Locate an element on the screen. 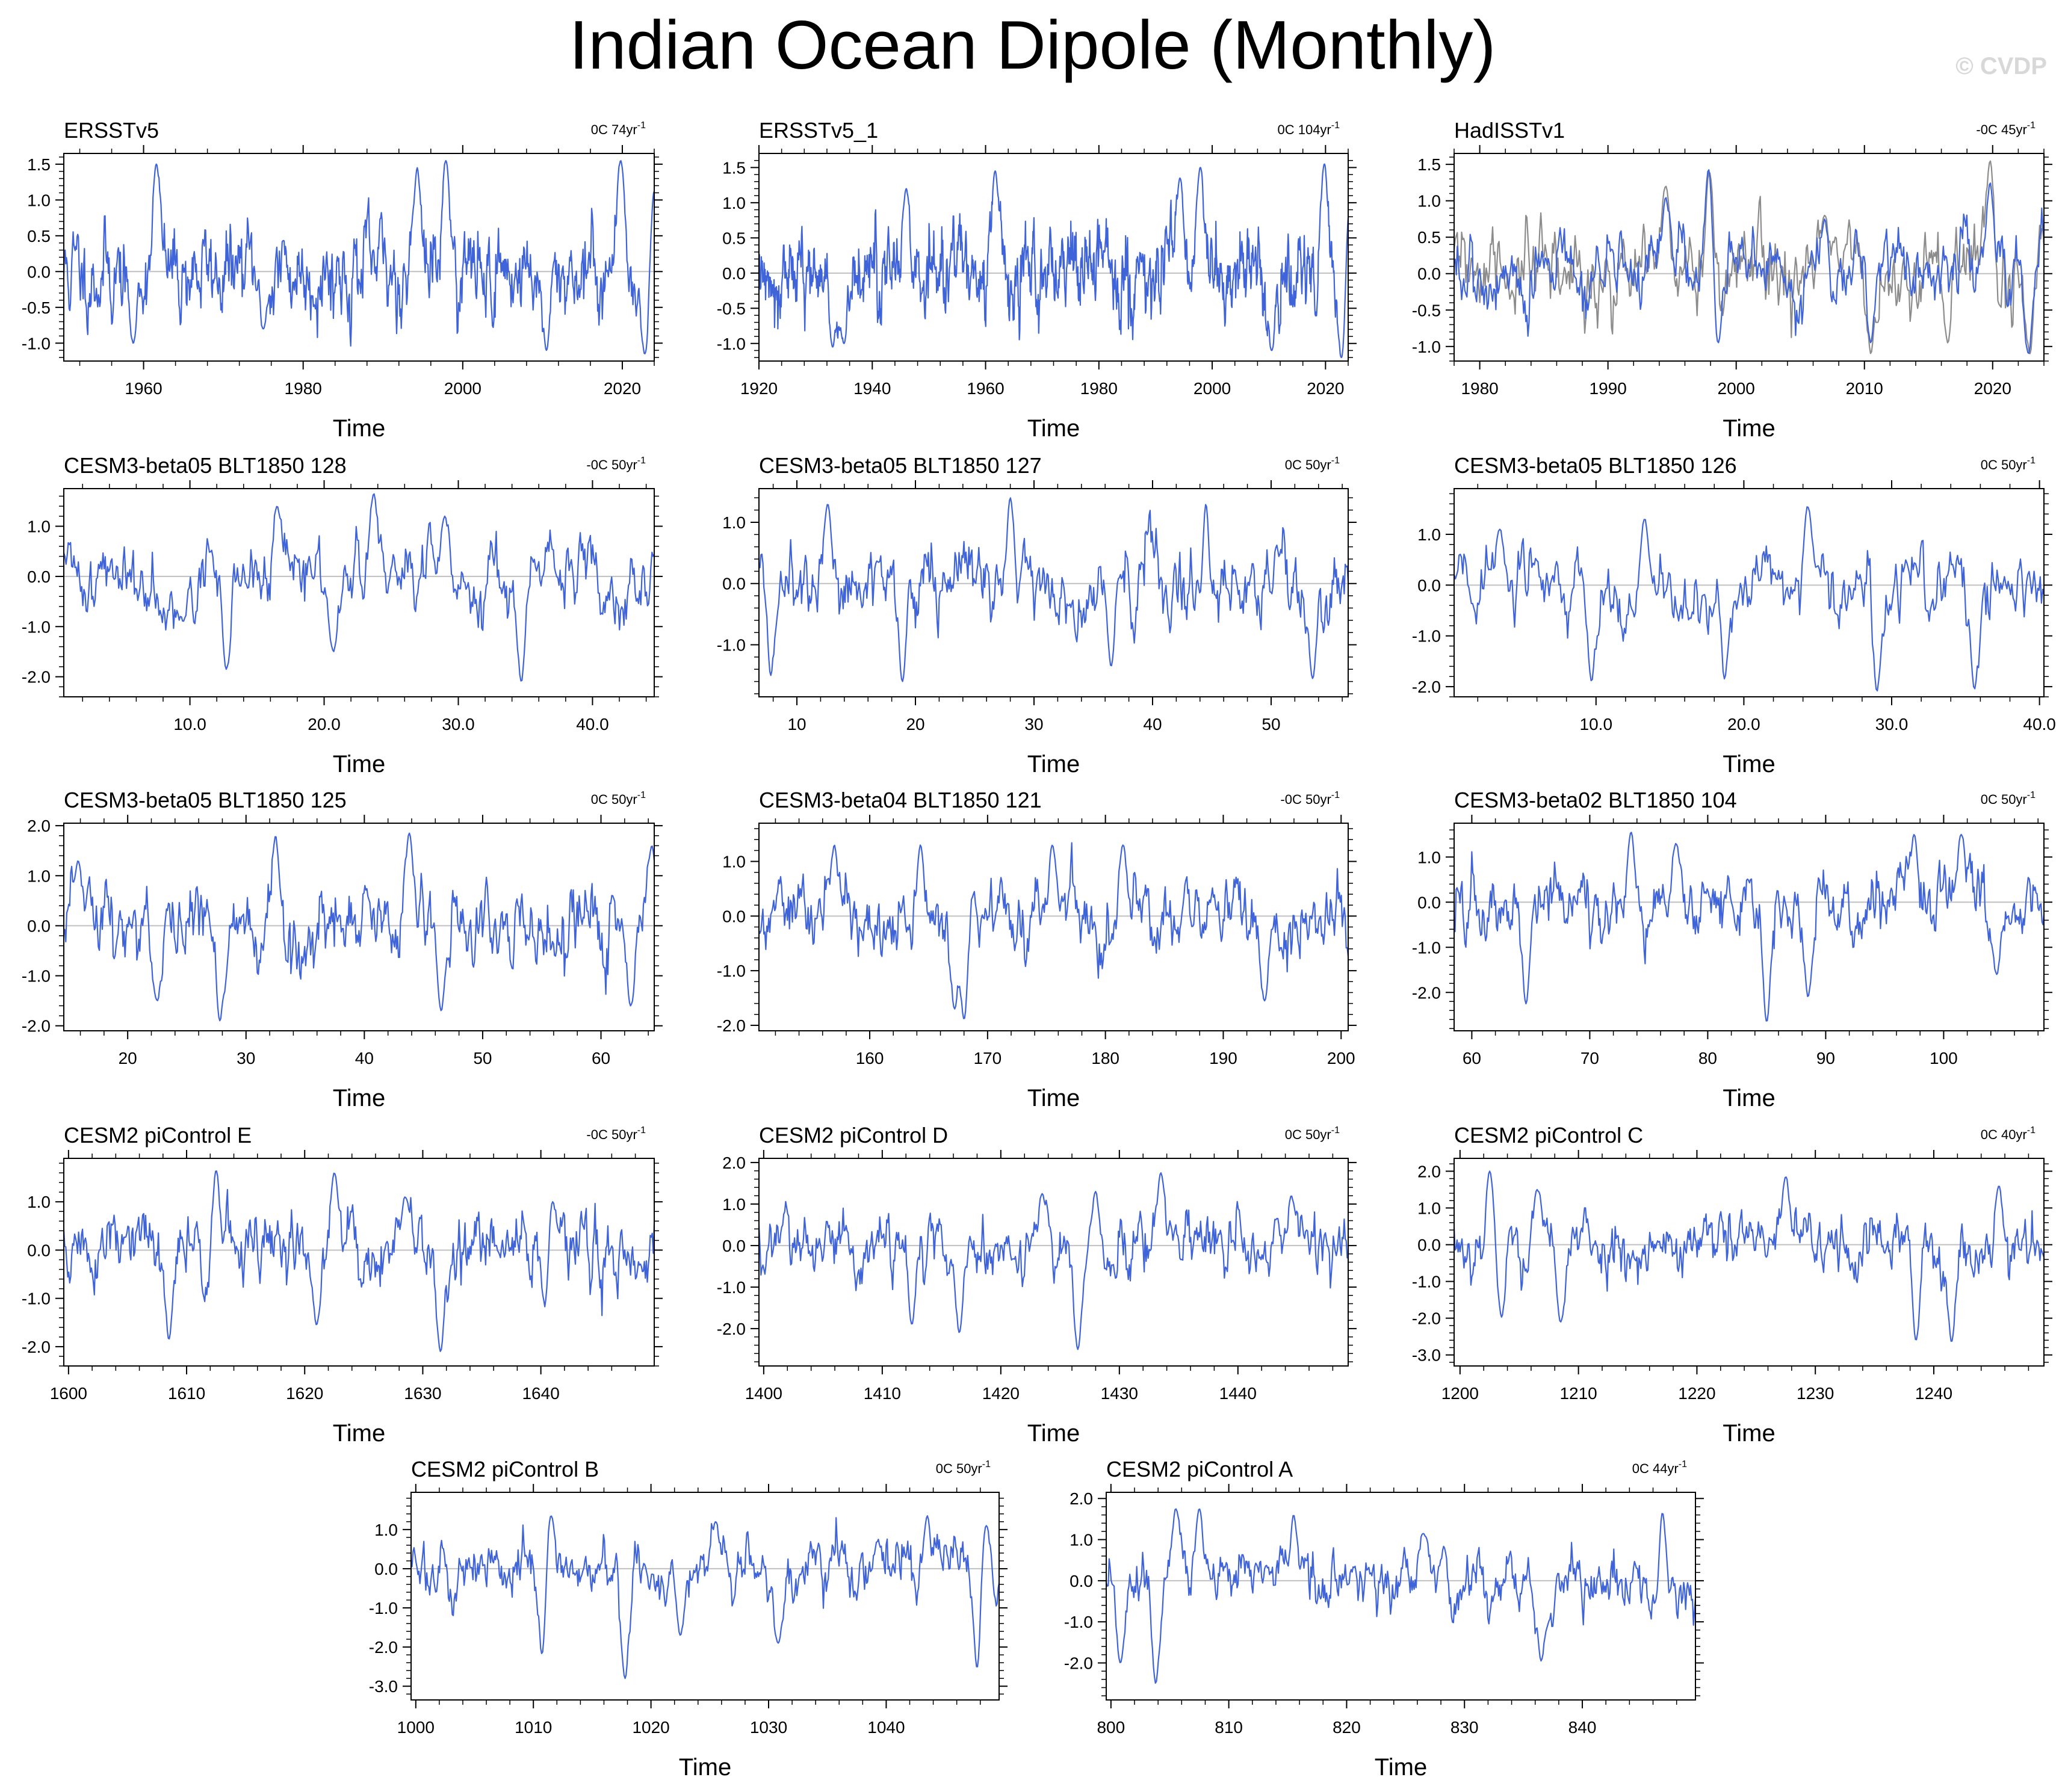  panel-title: CESM2 piControl D is located at coordinates (854, 1135).